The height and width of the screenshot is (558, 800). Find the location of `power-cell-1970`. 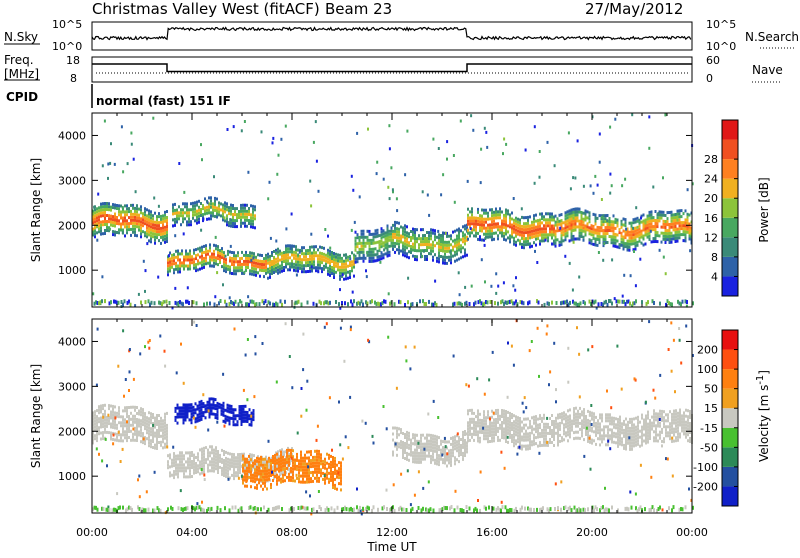

power-cell-1970 is located at coordinates (562, 223).